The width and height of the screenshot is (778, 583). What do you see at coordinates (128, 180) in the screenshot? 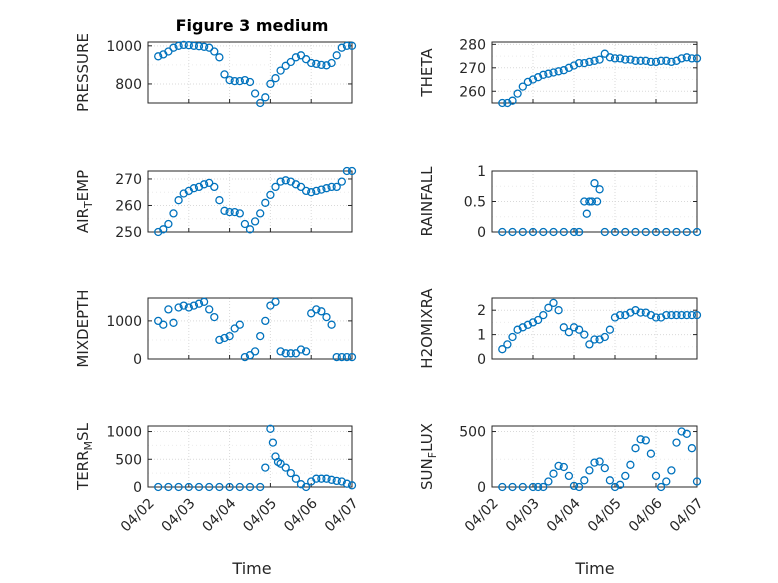
I see `y-tick-label: 270` at bounding box center [128, 180].